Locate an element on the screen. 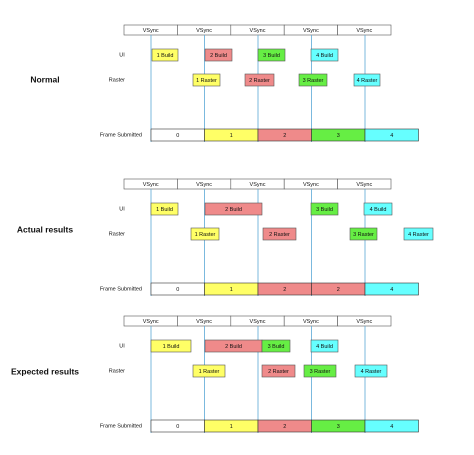 The width and height of the screenshot is (474, 455). panel-title: Actual results is located at coordinates (45, 229).